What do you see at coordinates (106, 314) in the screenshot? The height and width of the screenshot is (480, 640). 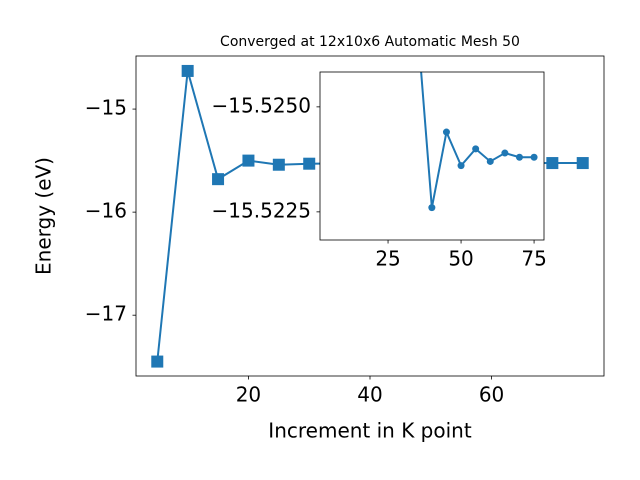 I see `y-tick-label: −17` at bounding box center [106, 314].